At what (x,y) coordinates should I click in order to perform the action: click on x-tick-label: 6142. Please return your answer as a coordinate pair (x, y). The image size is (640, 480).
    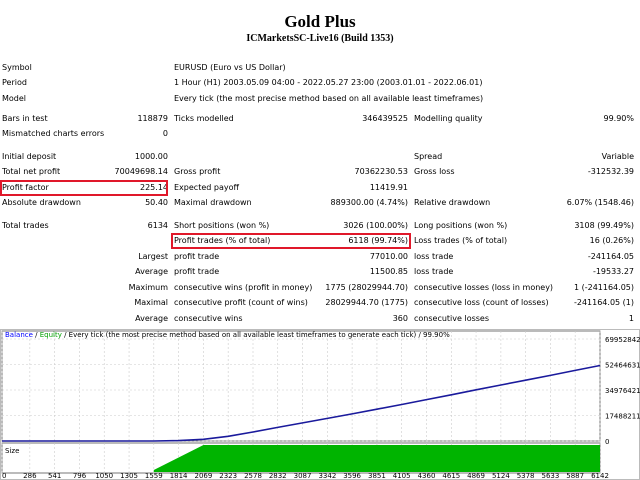
    Looking at the image, I should click on (600, 476).